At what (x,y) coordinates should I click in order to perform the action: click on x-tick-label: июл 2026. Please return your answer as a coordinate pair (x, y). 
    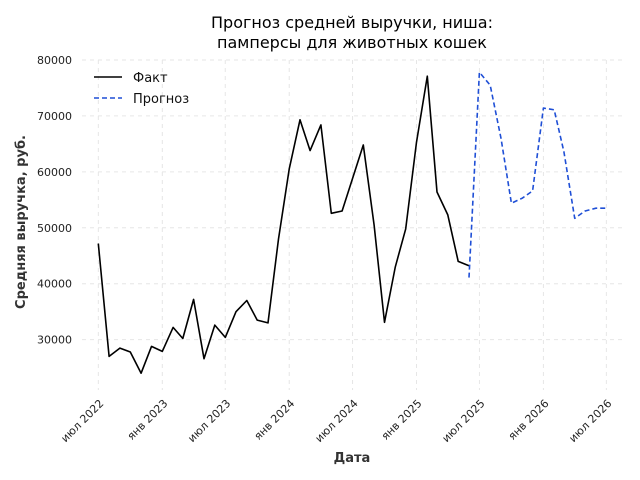
    Looking at the image, I should click on (590, 421).